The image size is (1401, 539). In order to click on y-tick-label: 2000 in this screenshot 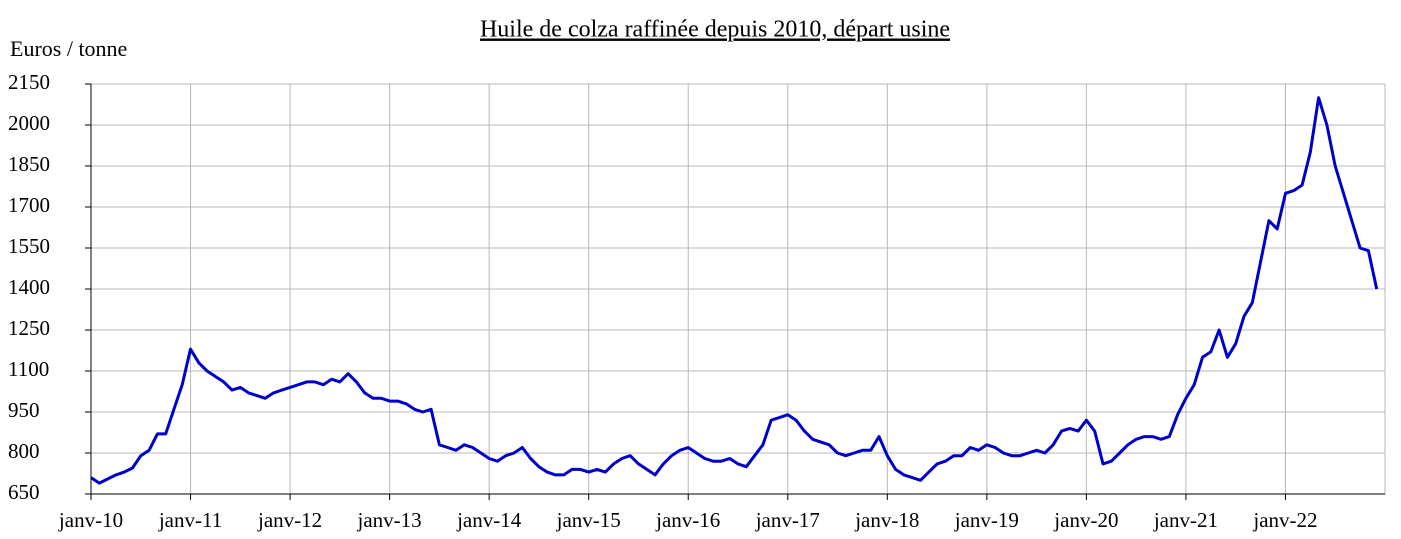, I will do `click(29, 123)`.